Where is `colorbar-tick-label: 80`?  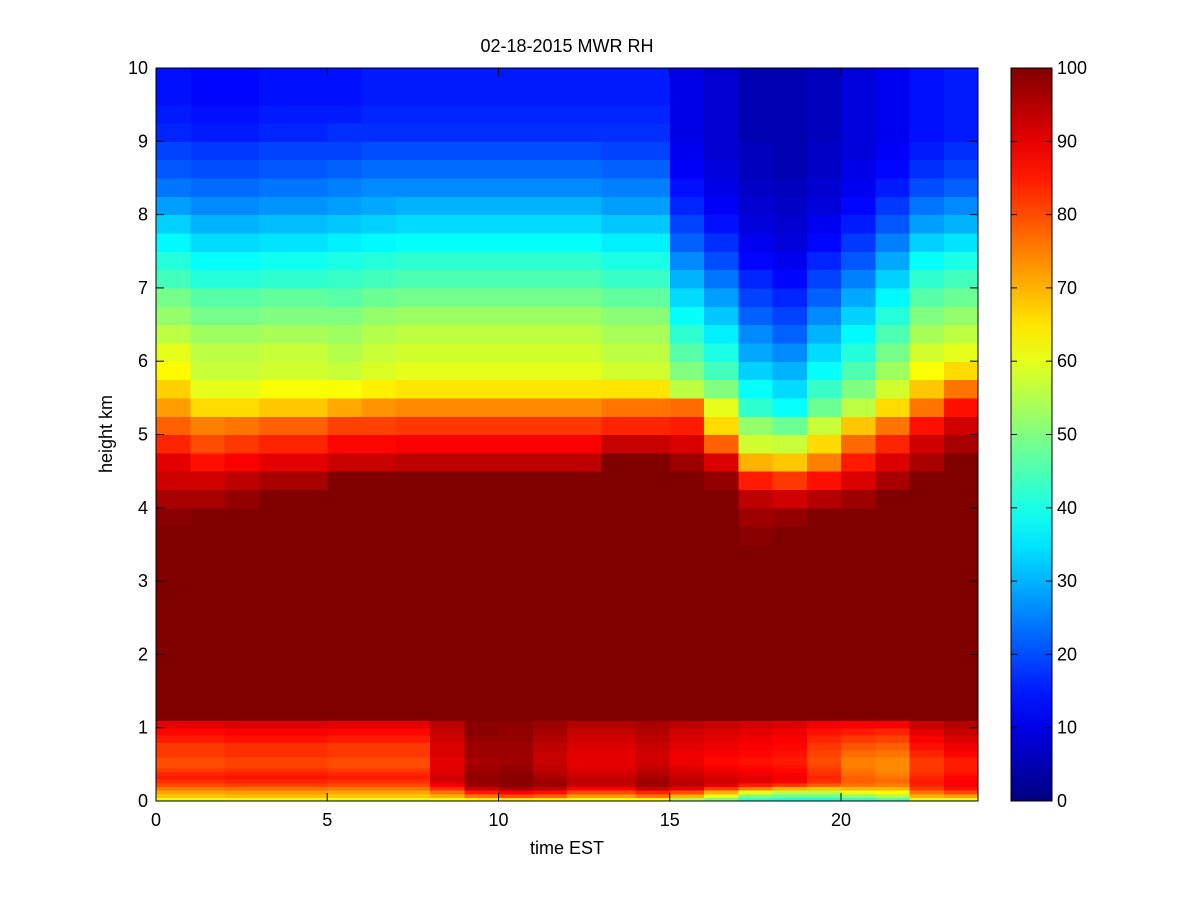
colorbar-tick-label: 80 is located at coordinates (1067, 215).